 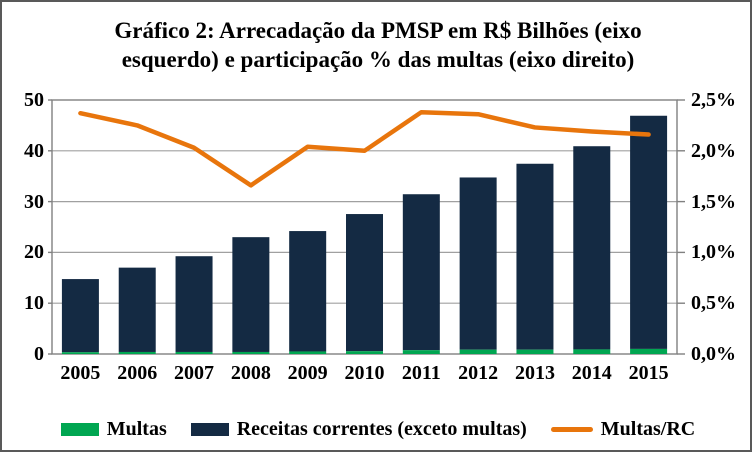 I want to click on bar-multas-2014, so click(x=592, y=351).